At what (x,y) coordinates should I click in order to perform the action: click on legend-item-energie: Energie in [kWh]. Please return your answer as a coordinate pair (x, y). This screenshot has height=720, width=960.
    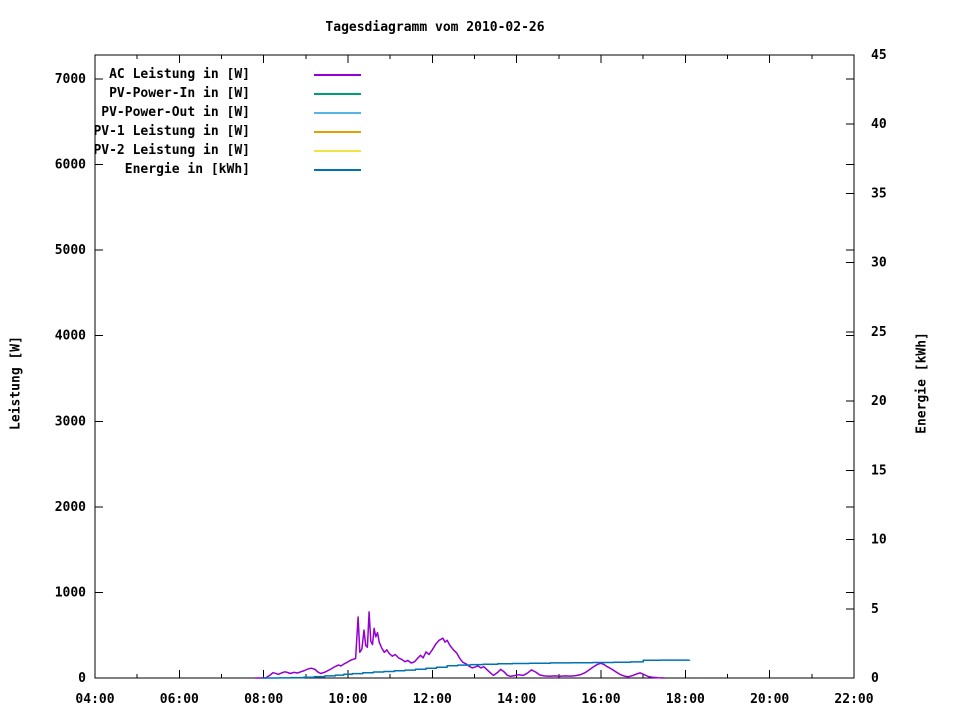
    Looking at the image, I should click on (190, 169).